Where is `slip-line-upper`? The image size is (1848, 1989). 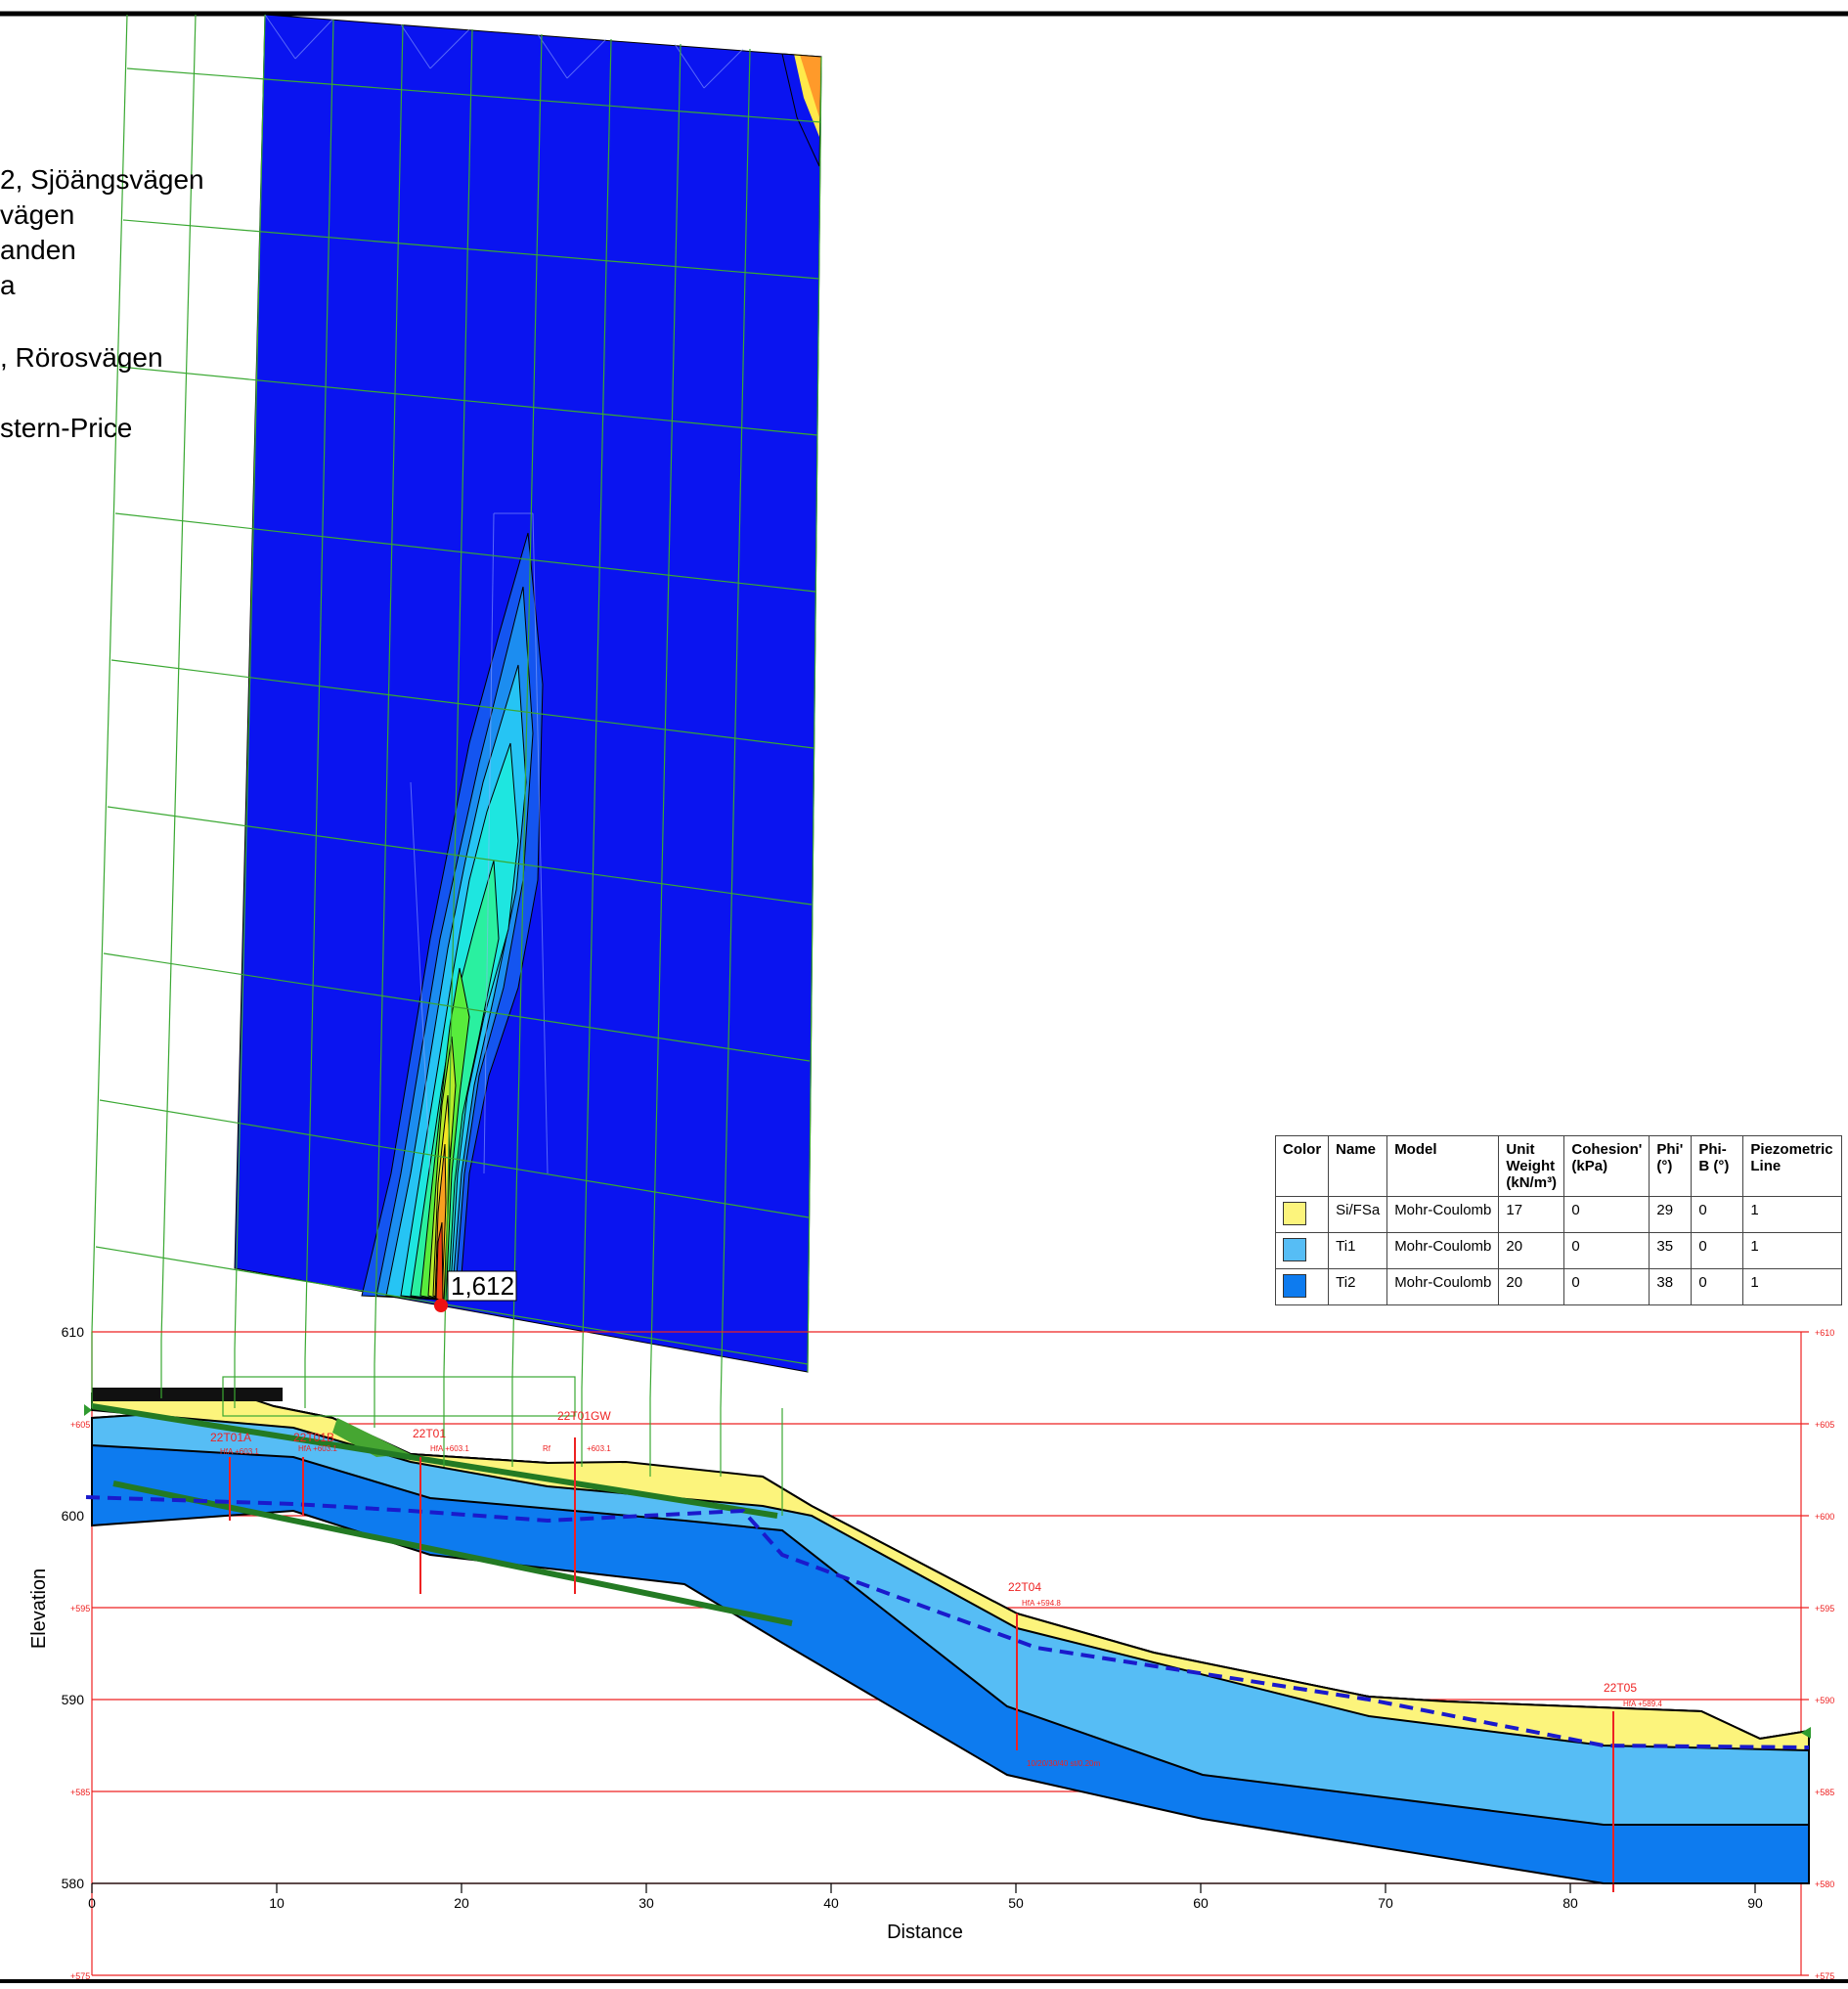
slip-line-upper is located at coordinates (434, 1461).